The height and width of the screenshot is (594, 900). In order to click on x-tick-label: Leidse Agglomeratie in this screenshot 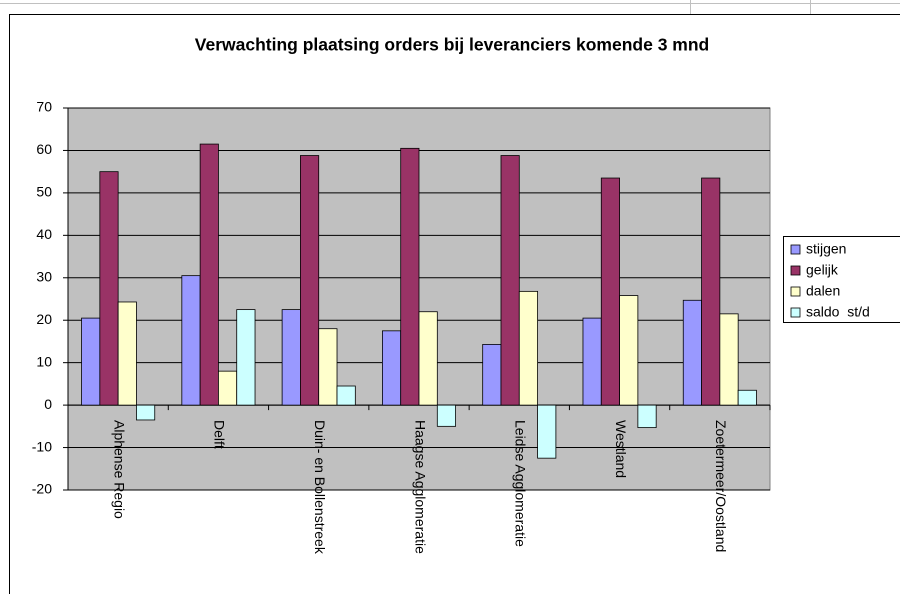, I will do `click(521, 483)`.